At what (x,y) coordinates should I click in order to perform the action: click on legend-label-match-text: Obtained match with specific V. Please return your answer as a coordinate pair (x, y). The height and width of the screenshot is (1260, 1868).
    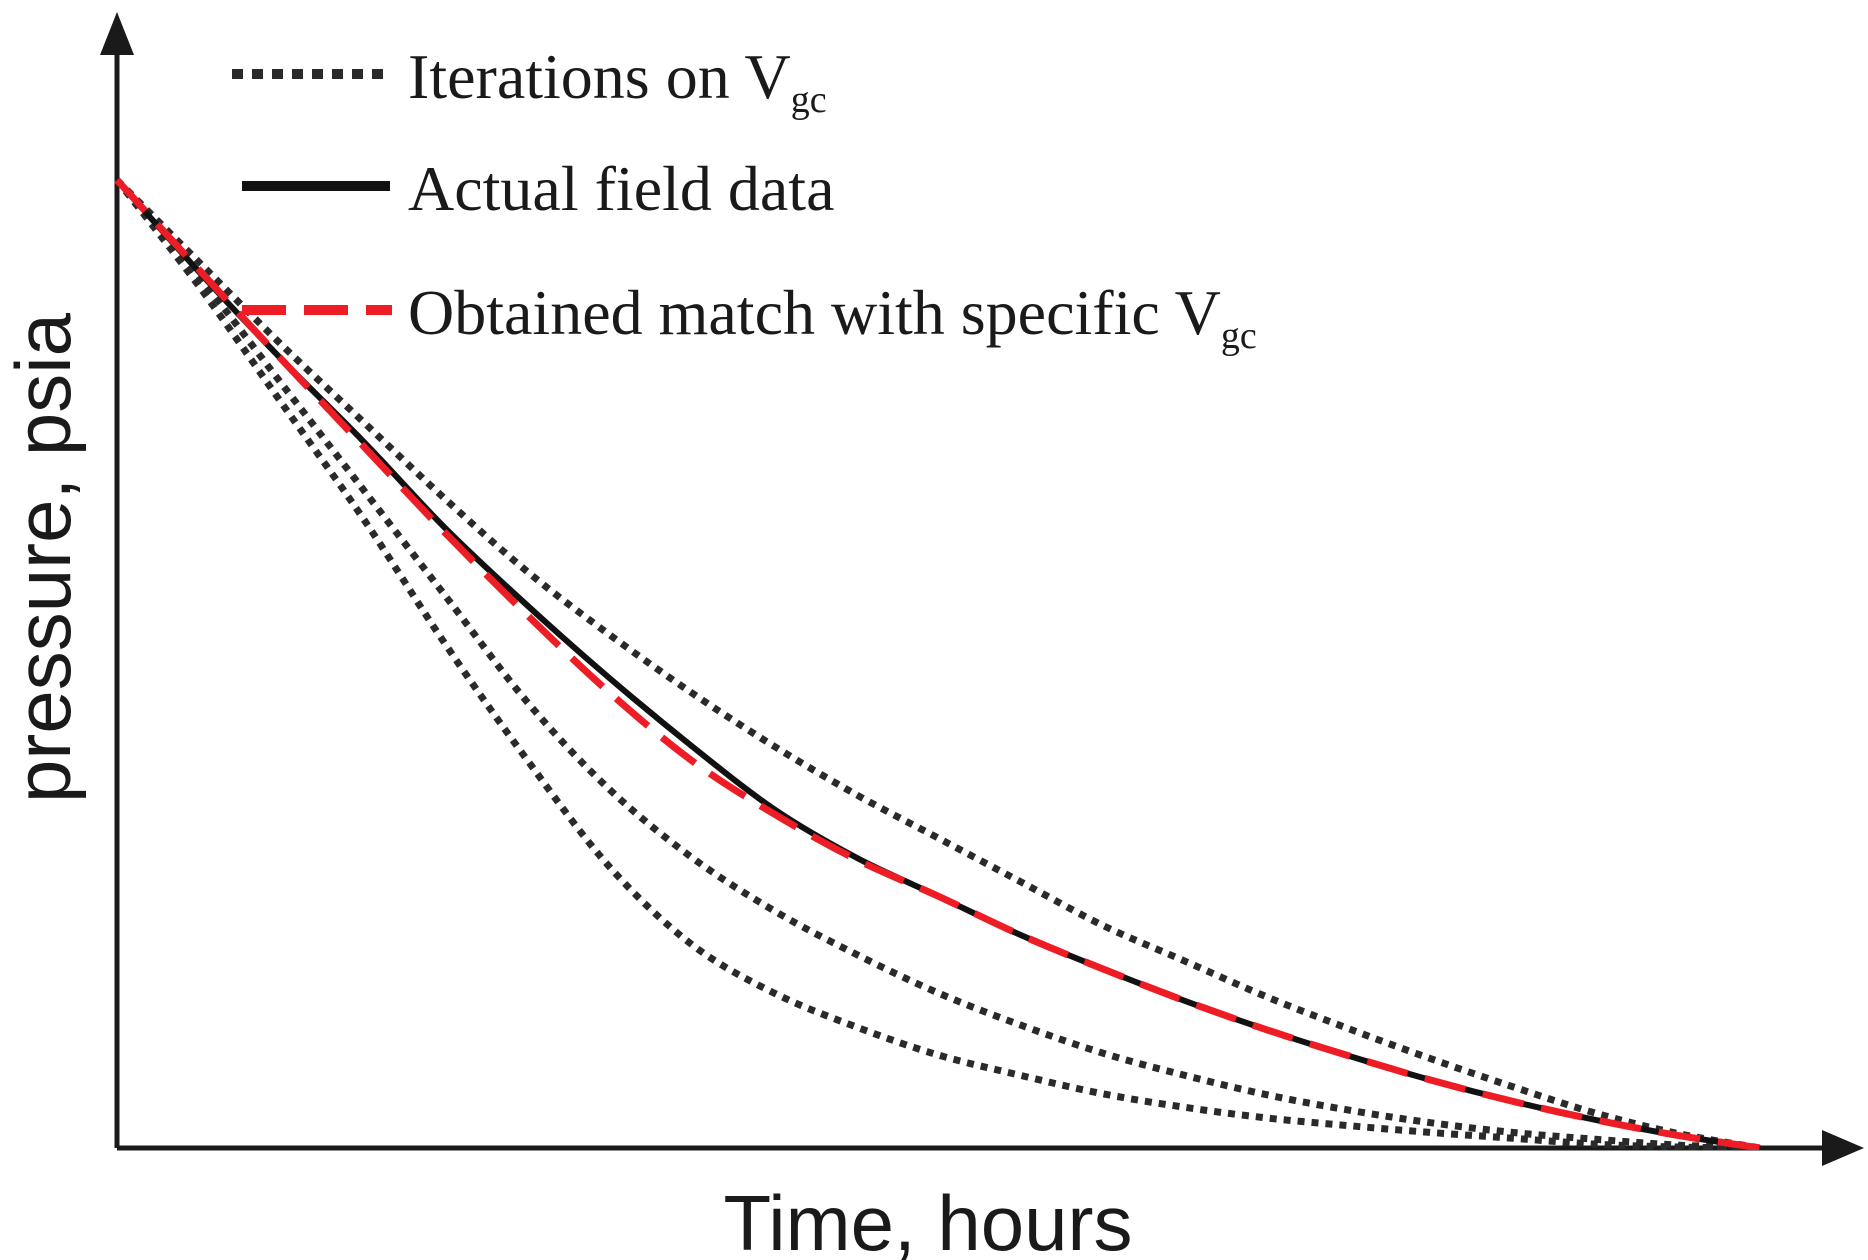
    Looking at the image, I should click on (814, 312).